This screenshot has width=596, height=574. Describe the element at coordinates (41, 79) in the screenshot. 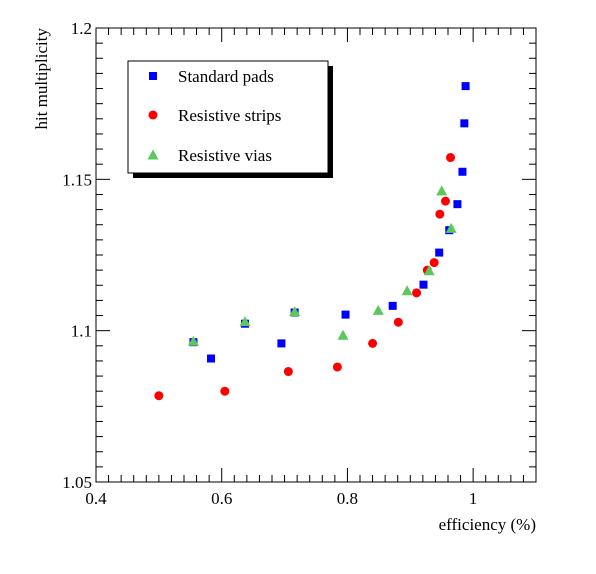

I see `y-axis-title: hit multiplicity` at that location.